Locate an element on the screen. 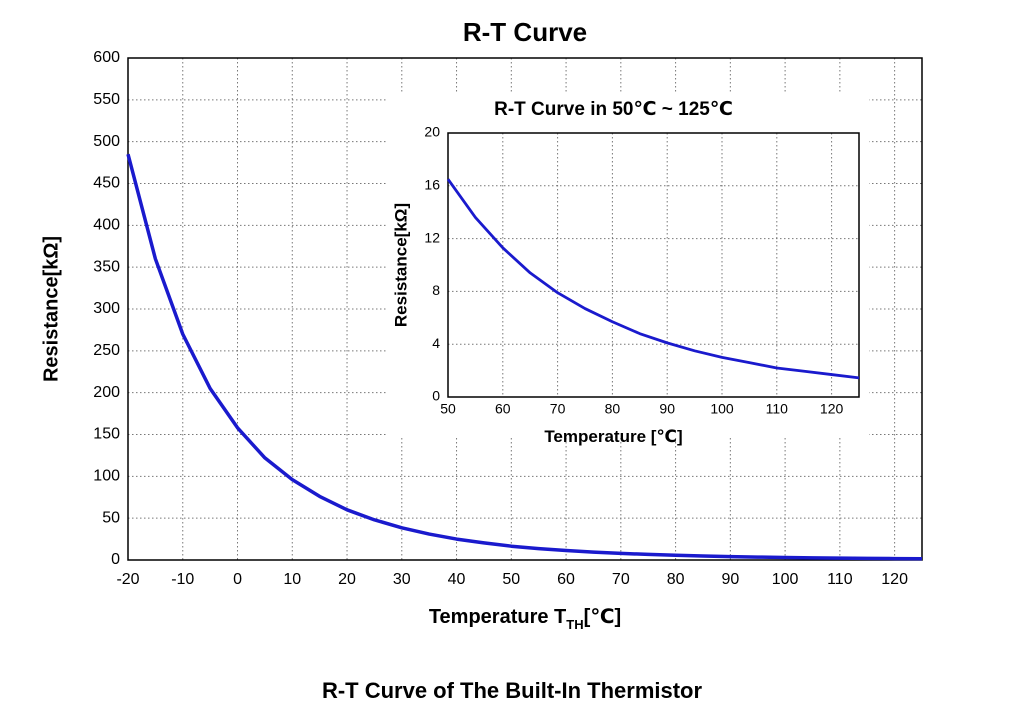 The height and width of the screenshot is (721, 1024). y-tick-label: 300 is located at coordinates (106, 308).